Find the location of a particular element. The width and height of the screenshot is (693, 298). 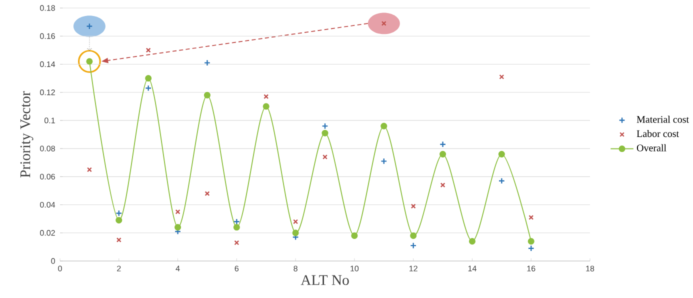

y-tick-label: 0 is located at coordinates (53, 261).